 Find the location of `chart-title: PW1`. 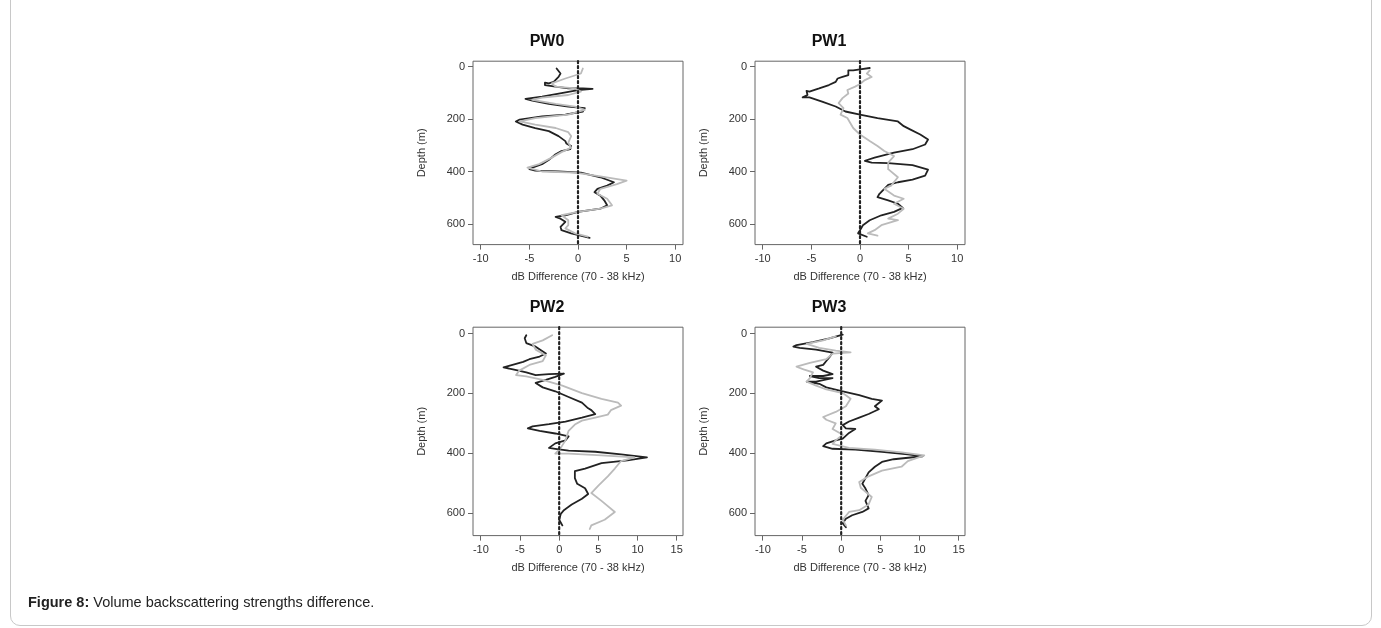

chart-title: PW1 is located at coordinates (829, 41).